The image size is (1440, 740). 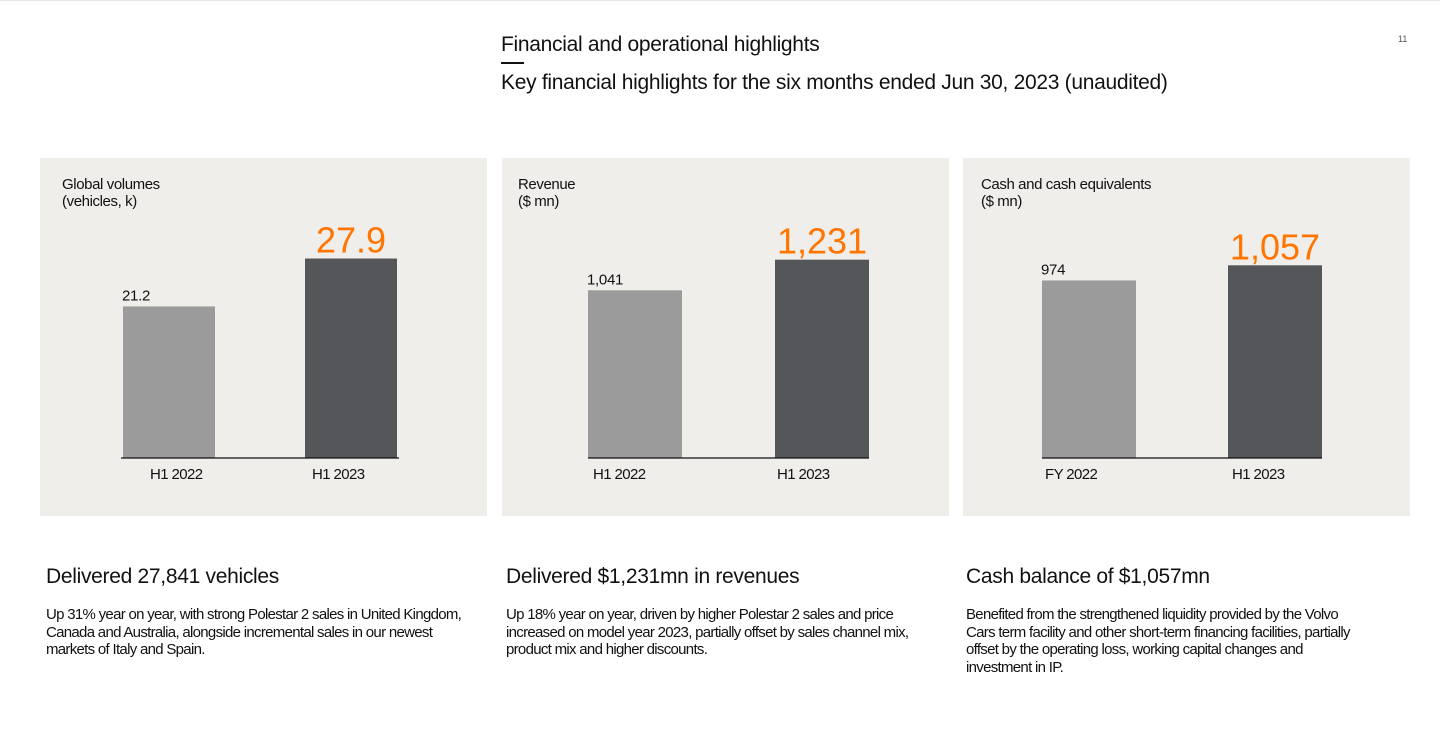 I want to click on chart-title: Global volumes, so click(x=111, y=184).